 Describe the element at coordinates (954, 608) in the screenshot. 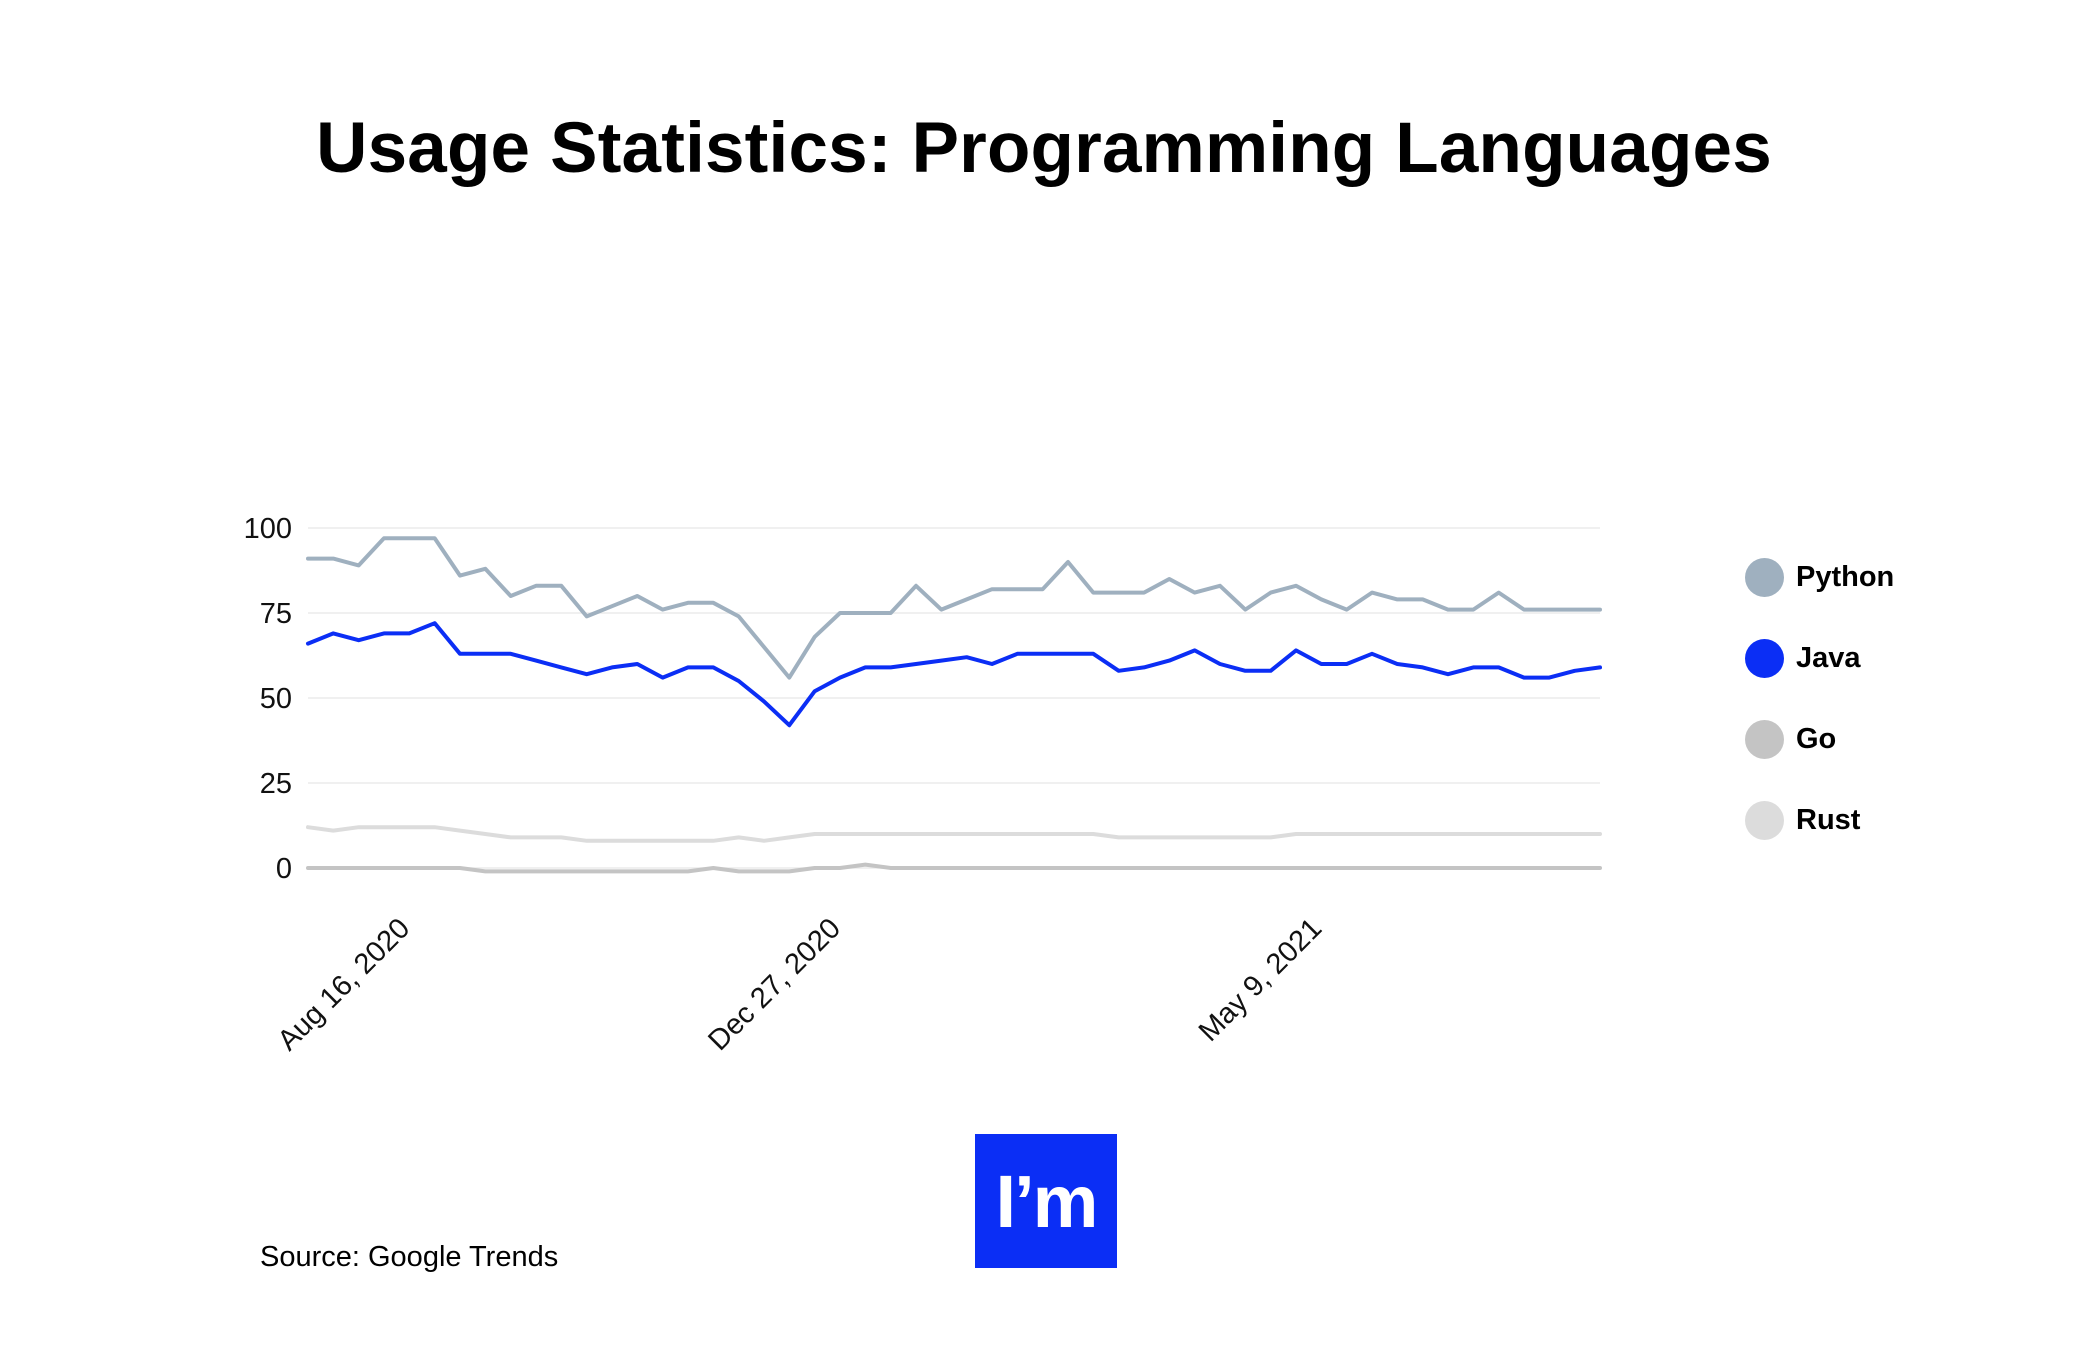

I see `series-line-python` at that location.